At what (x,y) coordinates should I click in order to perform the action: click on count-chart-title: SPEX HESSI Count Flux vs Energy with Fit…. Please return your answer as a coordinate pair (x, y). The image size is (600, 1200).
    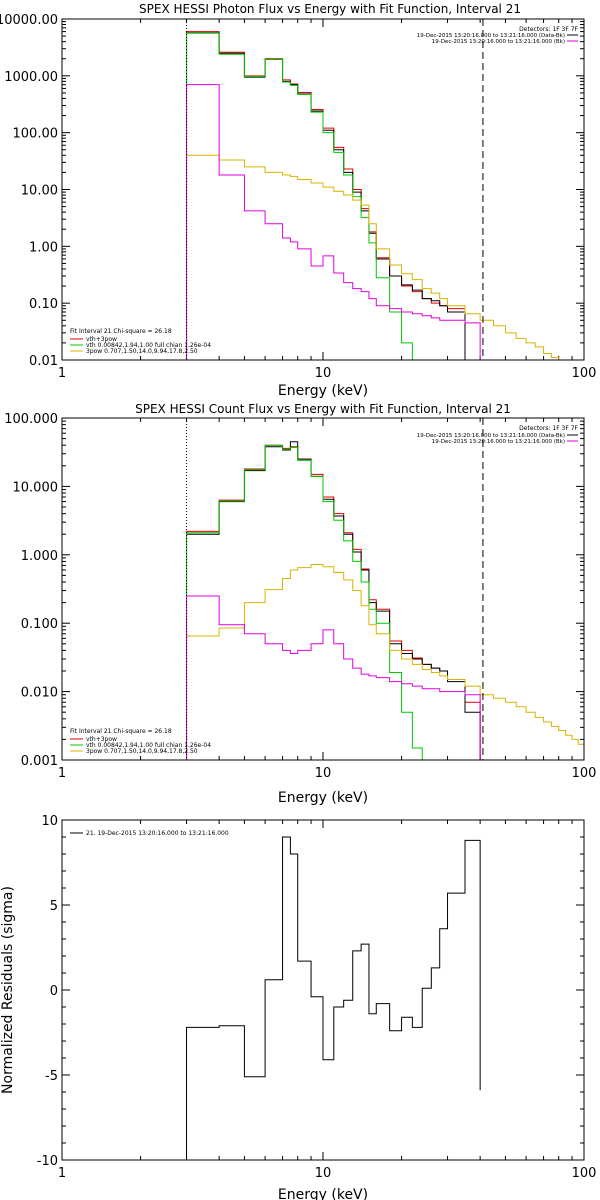
    Looking at the image, I should click on (323, 409).